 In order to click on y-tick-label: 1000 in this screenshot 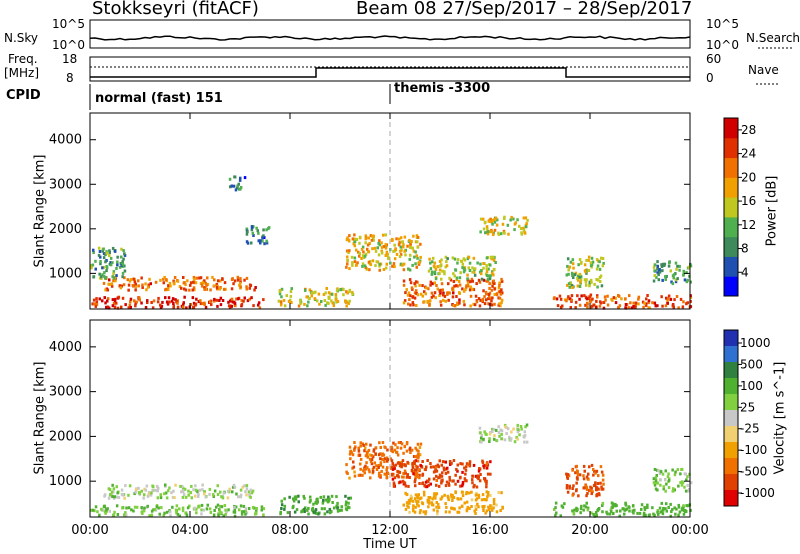, I will do `click(65, 273)`.